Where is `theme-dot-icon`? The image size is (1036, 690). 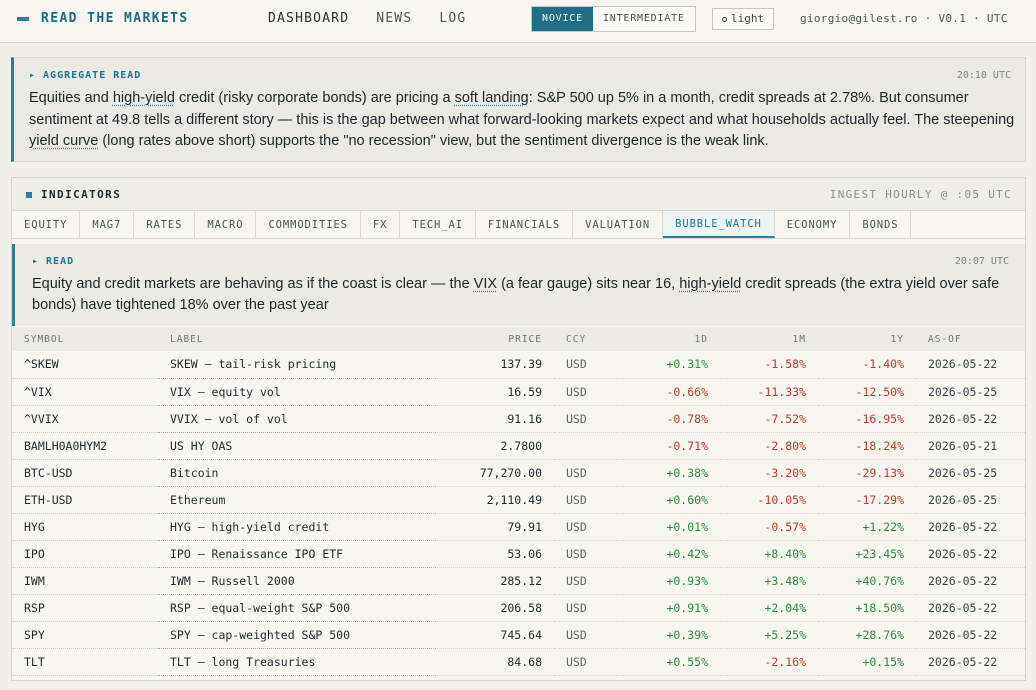 theme-dot-icon is located at coordinates (724, 19).